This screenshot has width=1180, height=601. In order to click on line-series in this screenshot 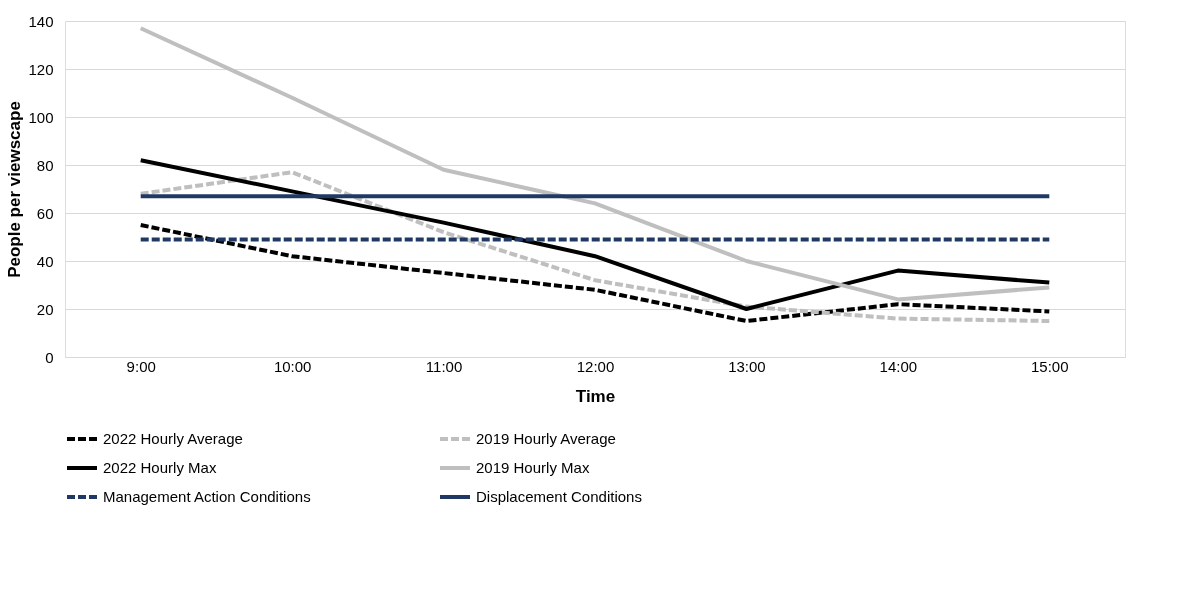, I will do `click(595, 273)`.